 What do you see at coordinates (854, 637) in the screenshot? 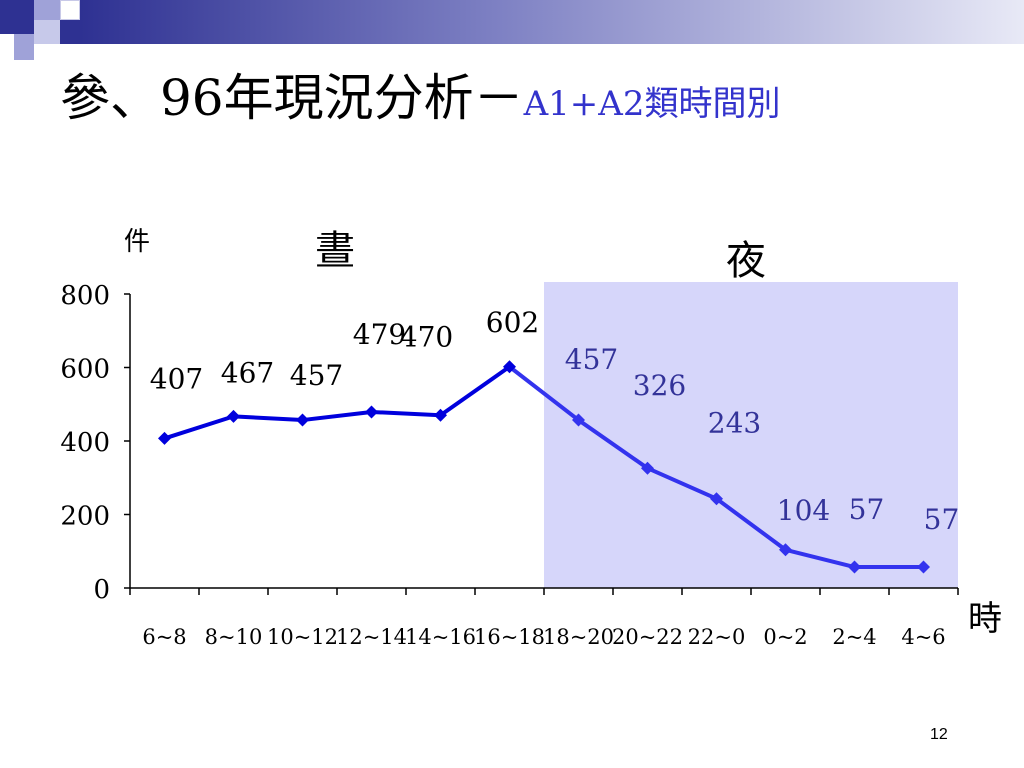
I see `x-tick-label: 2~4` at bounding box center [854, 637].